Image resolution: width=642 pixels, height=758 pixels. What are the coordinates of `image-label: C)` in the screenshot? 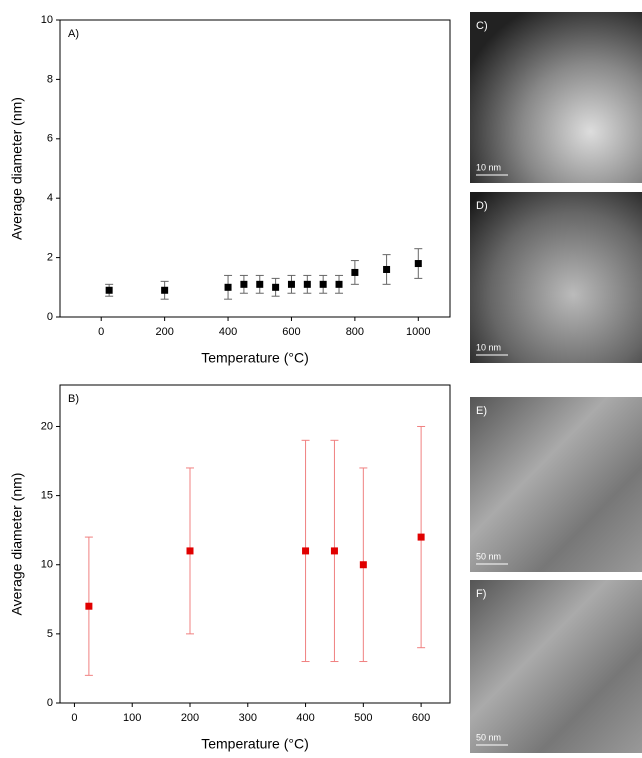 It's located at (482, 26).